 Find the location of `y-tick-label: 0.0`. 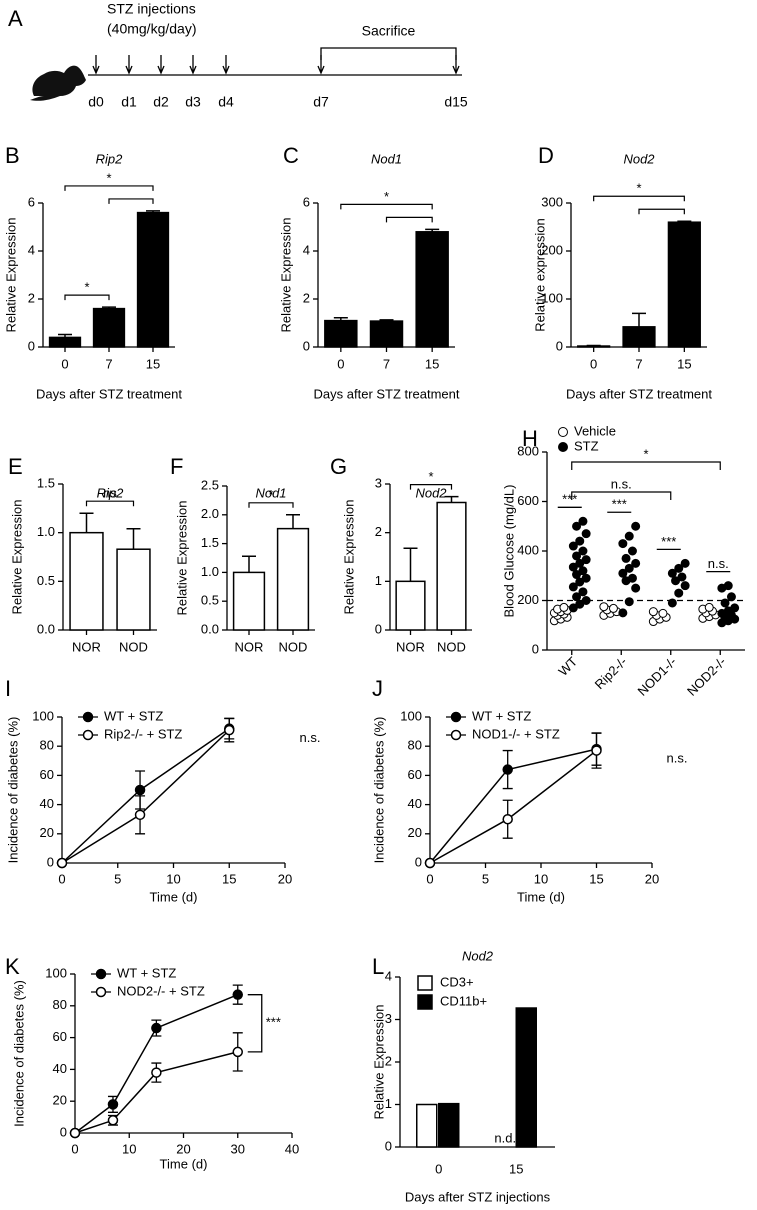

y-tick-label: 0.0 is located at coordinates (210, 628).